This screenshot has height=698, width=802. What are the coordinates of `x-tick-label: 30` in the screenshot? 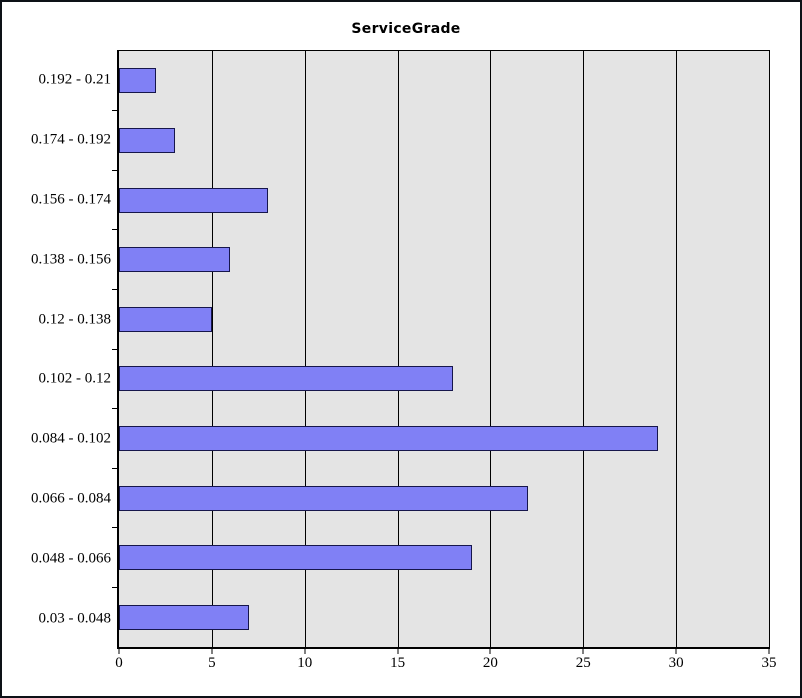 It's located at (676, 663).